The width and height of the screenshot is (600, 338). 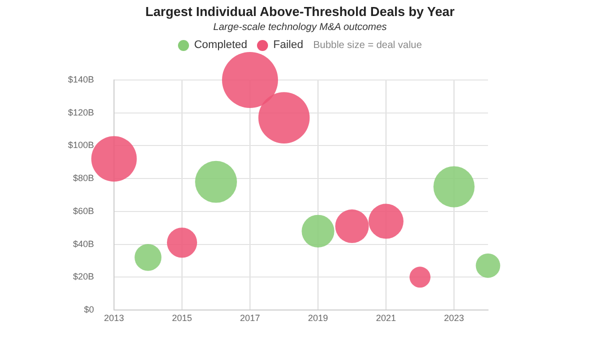 I want to click on y-tick-label: $100B, so click(x=81, y=145).